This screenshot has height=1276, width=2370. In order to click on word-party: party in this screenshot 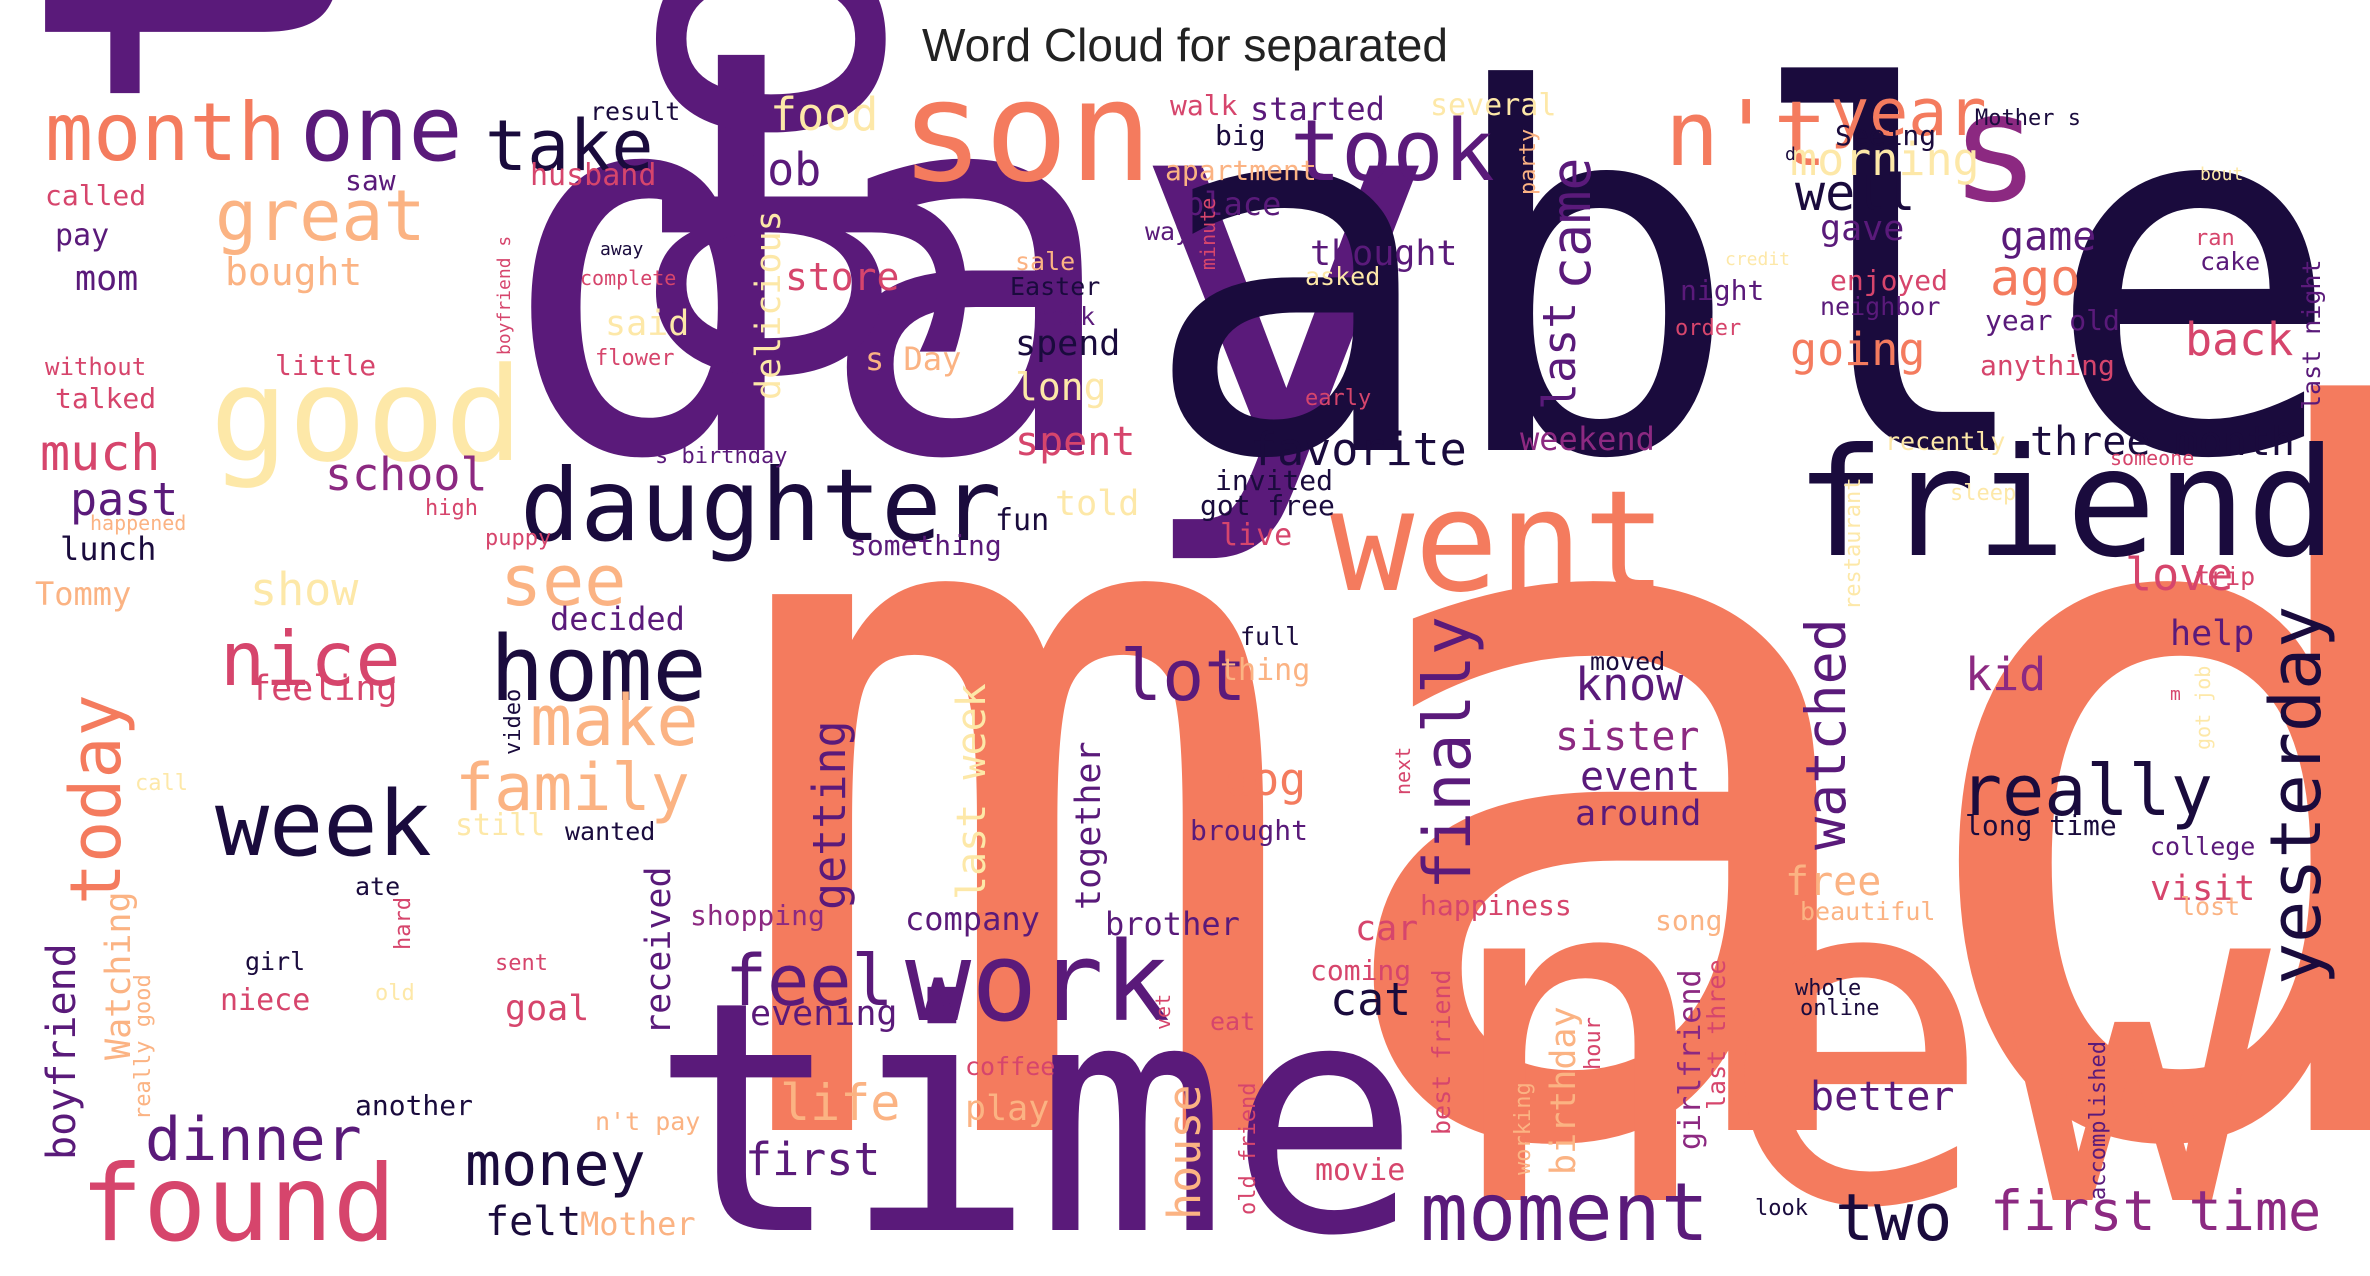, I will do `click(1528, 162)`.